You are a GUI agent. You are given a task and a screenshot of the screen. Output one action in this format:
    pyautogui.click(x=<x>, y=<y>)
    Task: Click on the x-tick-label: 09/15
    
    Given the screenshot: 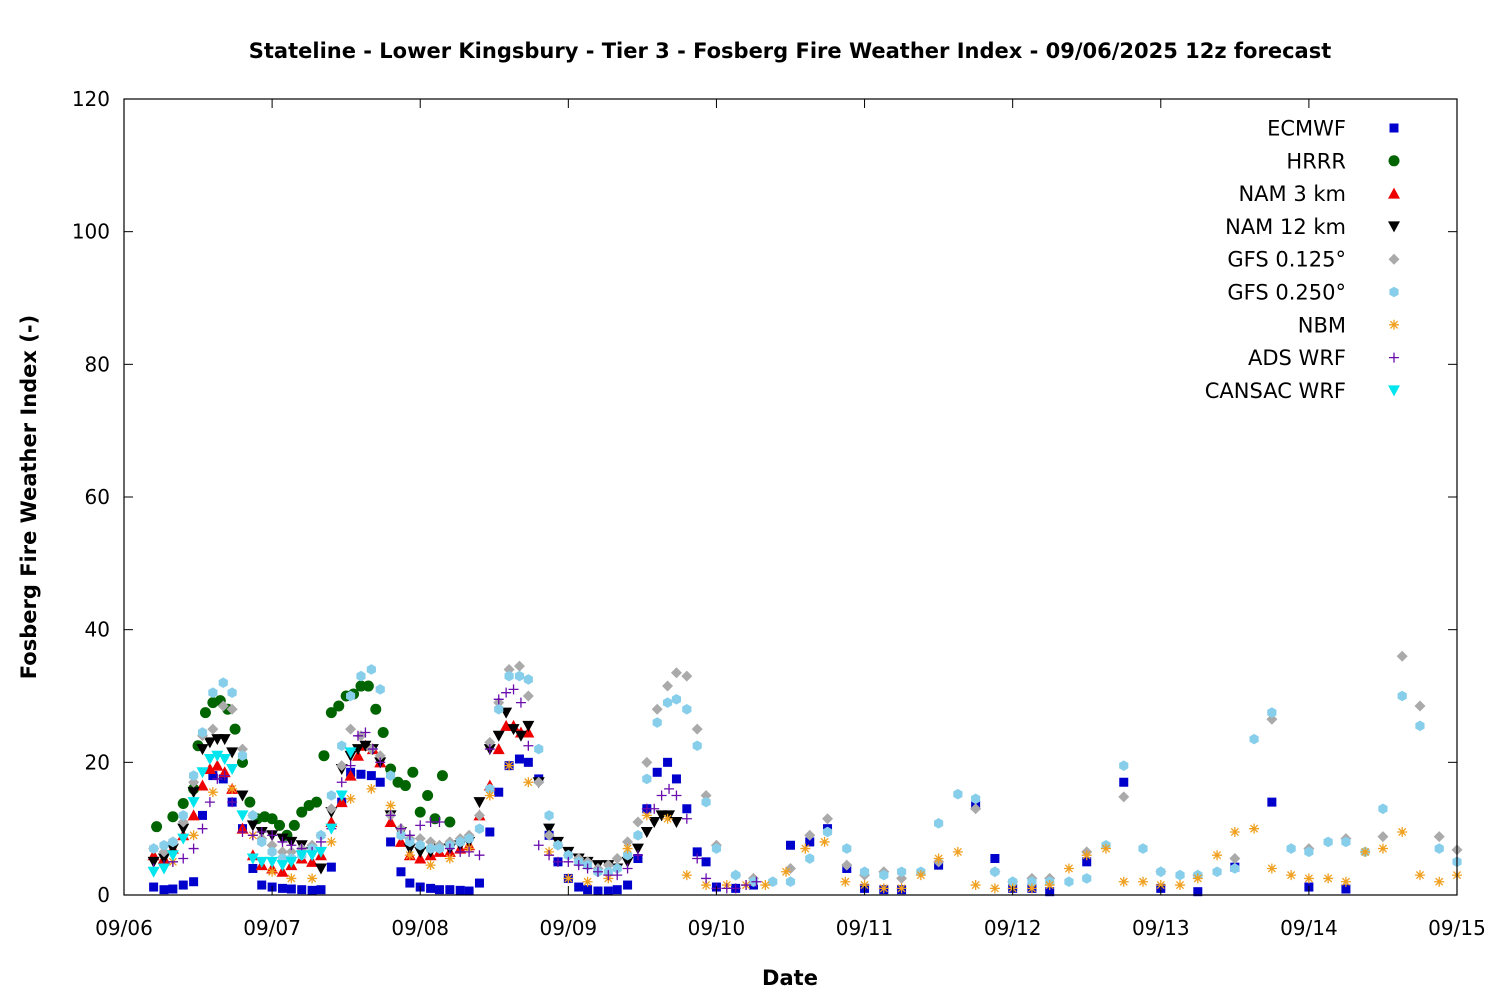 What is the action you would take?
    pyautogui.click(x=1457, y=928)
    